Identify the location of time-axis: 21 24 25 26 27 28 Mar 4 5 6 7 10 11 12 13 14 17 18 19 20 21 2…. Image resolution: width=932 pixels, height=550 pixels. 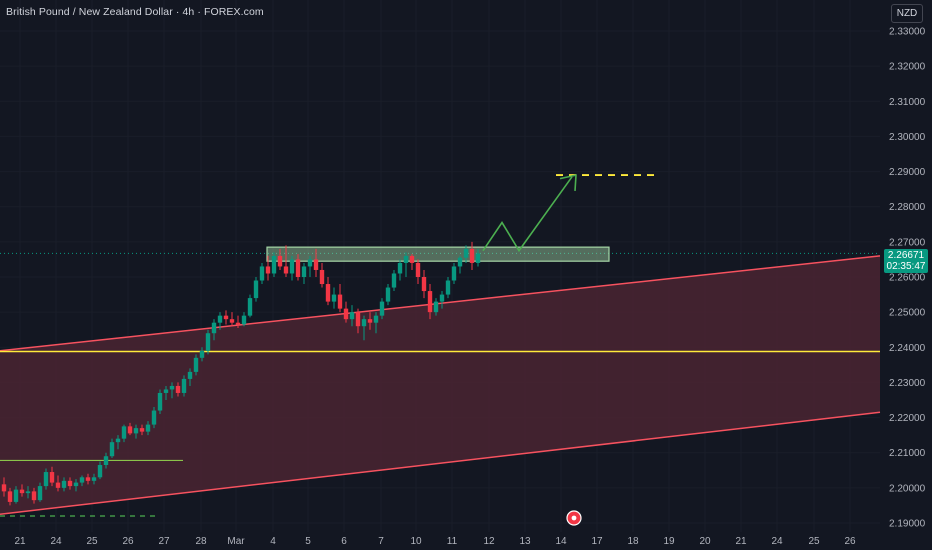
(435, 541).